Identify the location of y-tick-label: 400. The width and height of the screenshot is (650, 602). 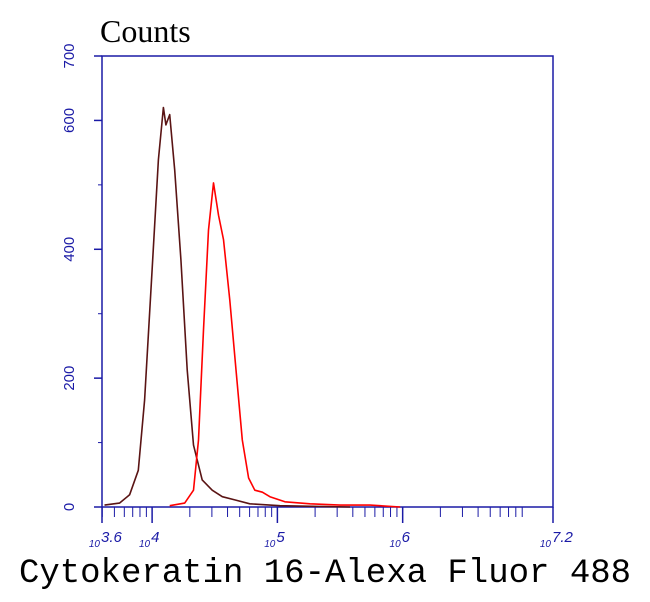
(69, 249).